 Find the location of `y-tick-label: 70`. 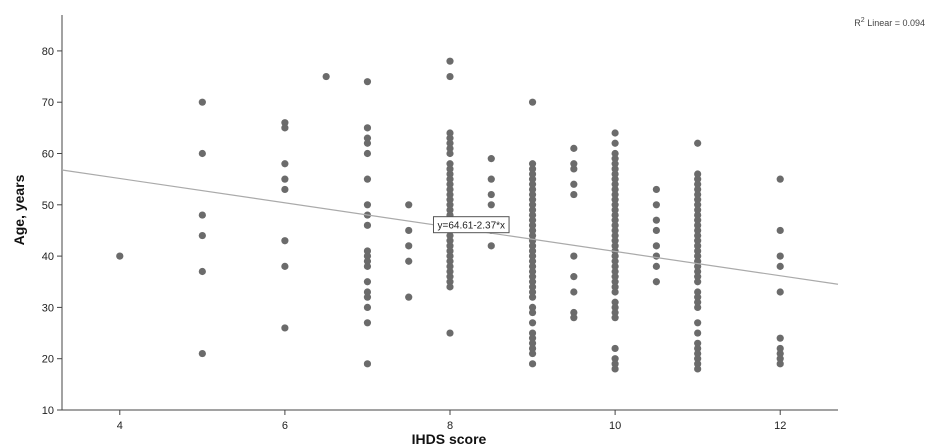

y-tick-label: 70 is located at coordinates (48, 103).